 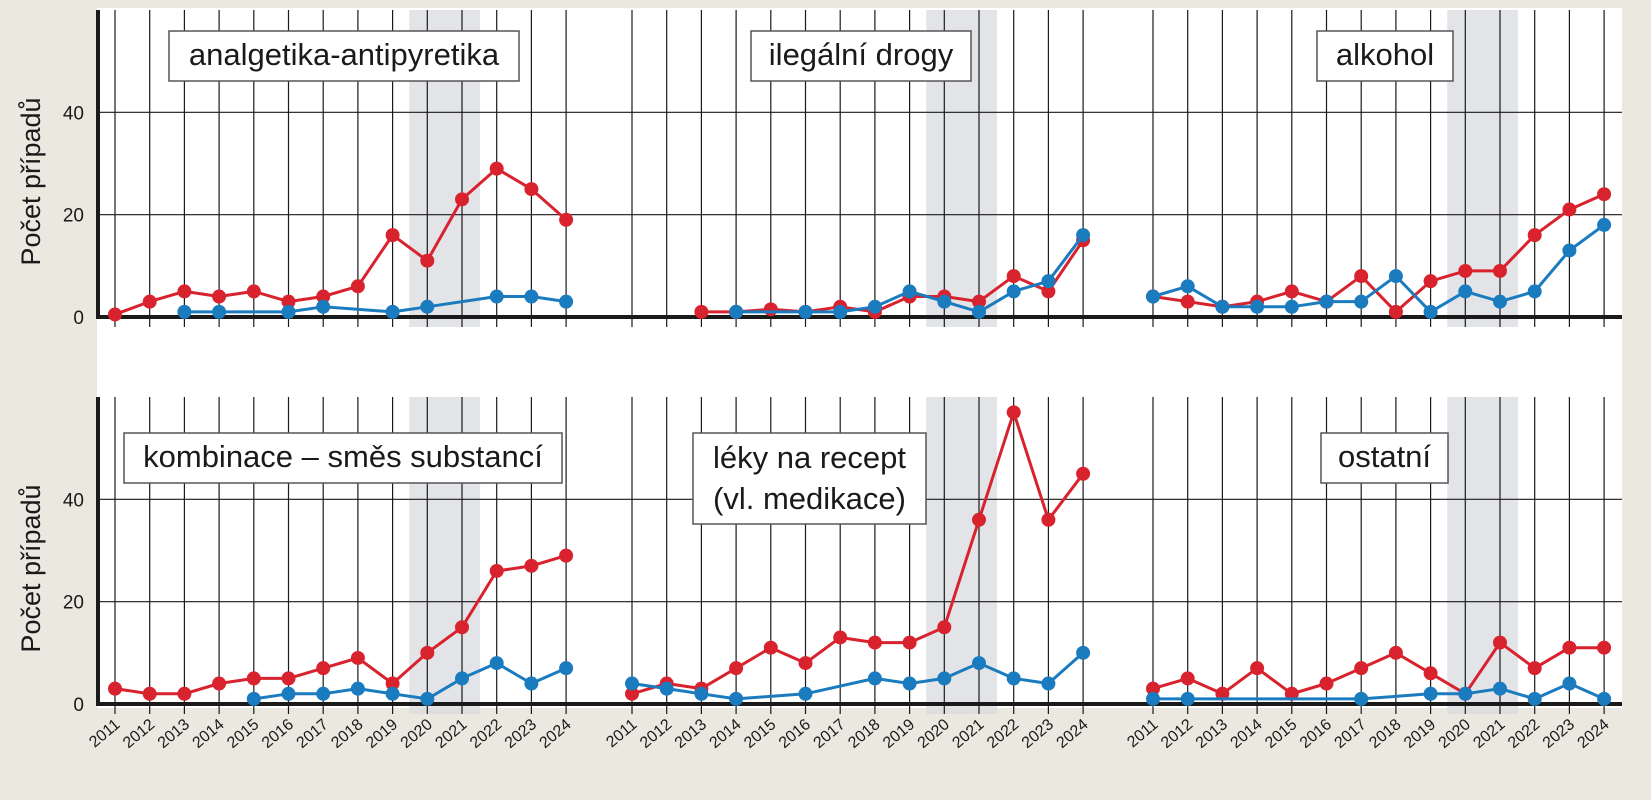 I want to click on series-line-red, so click(x=1378, y=668).